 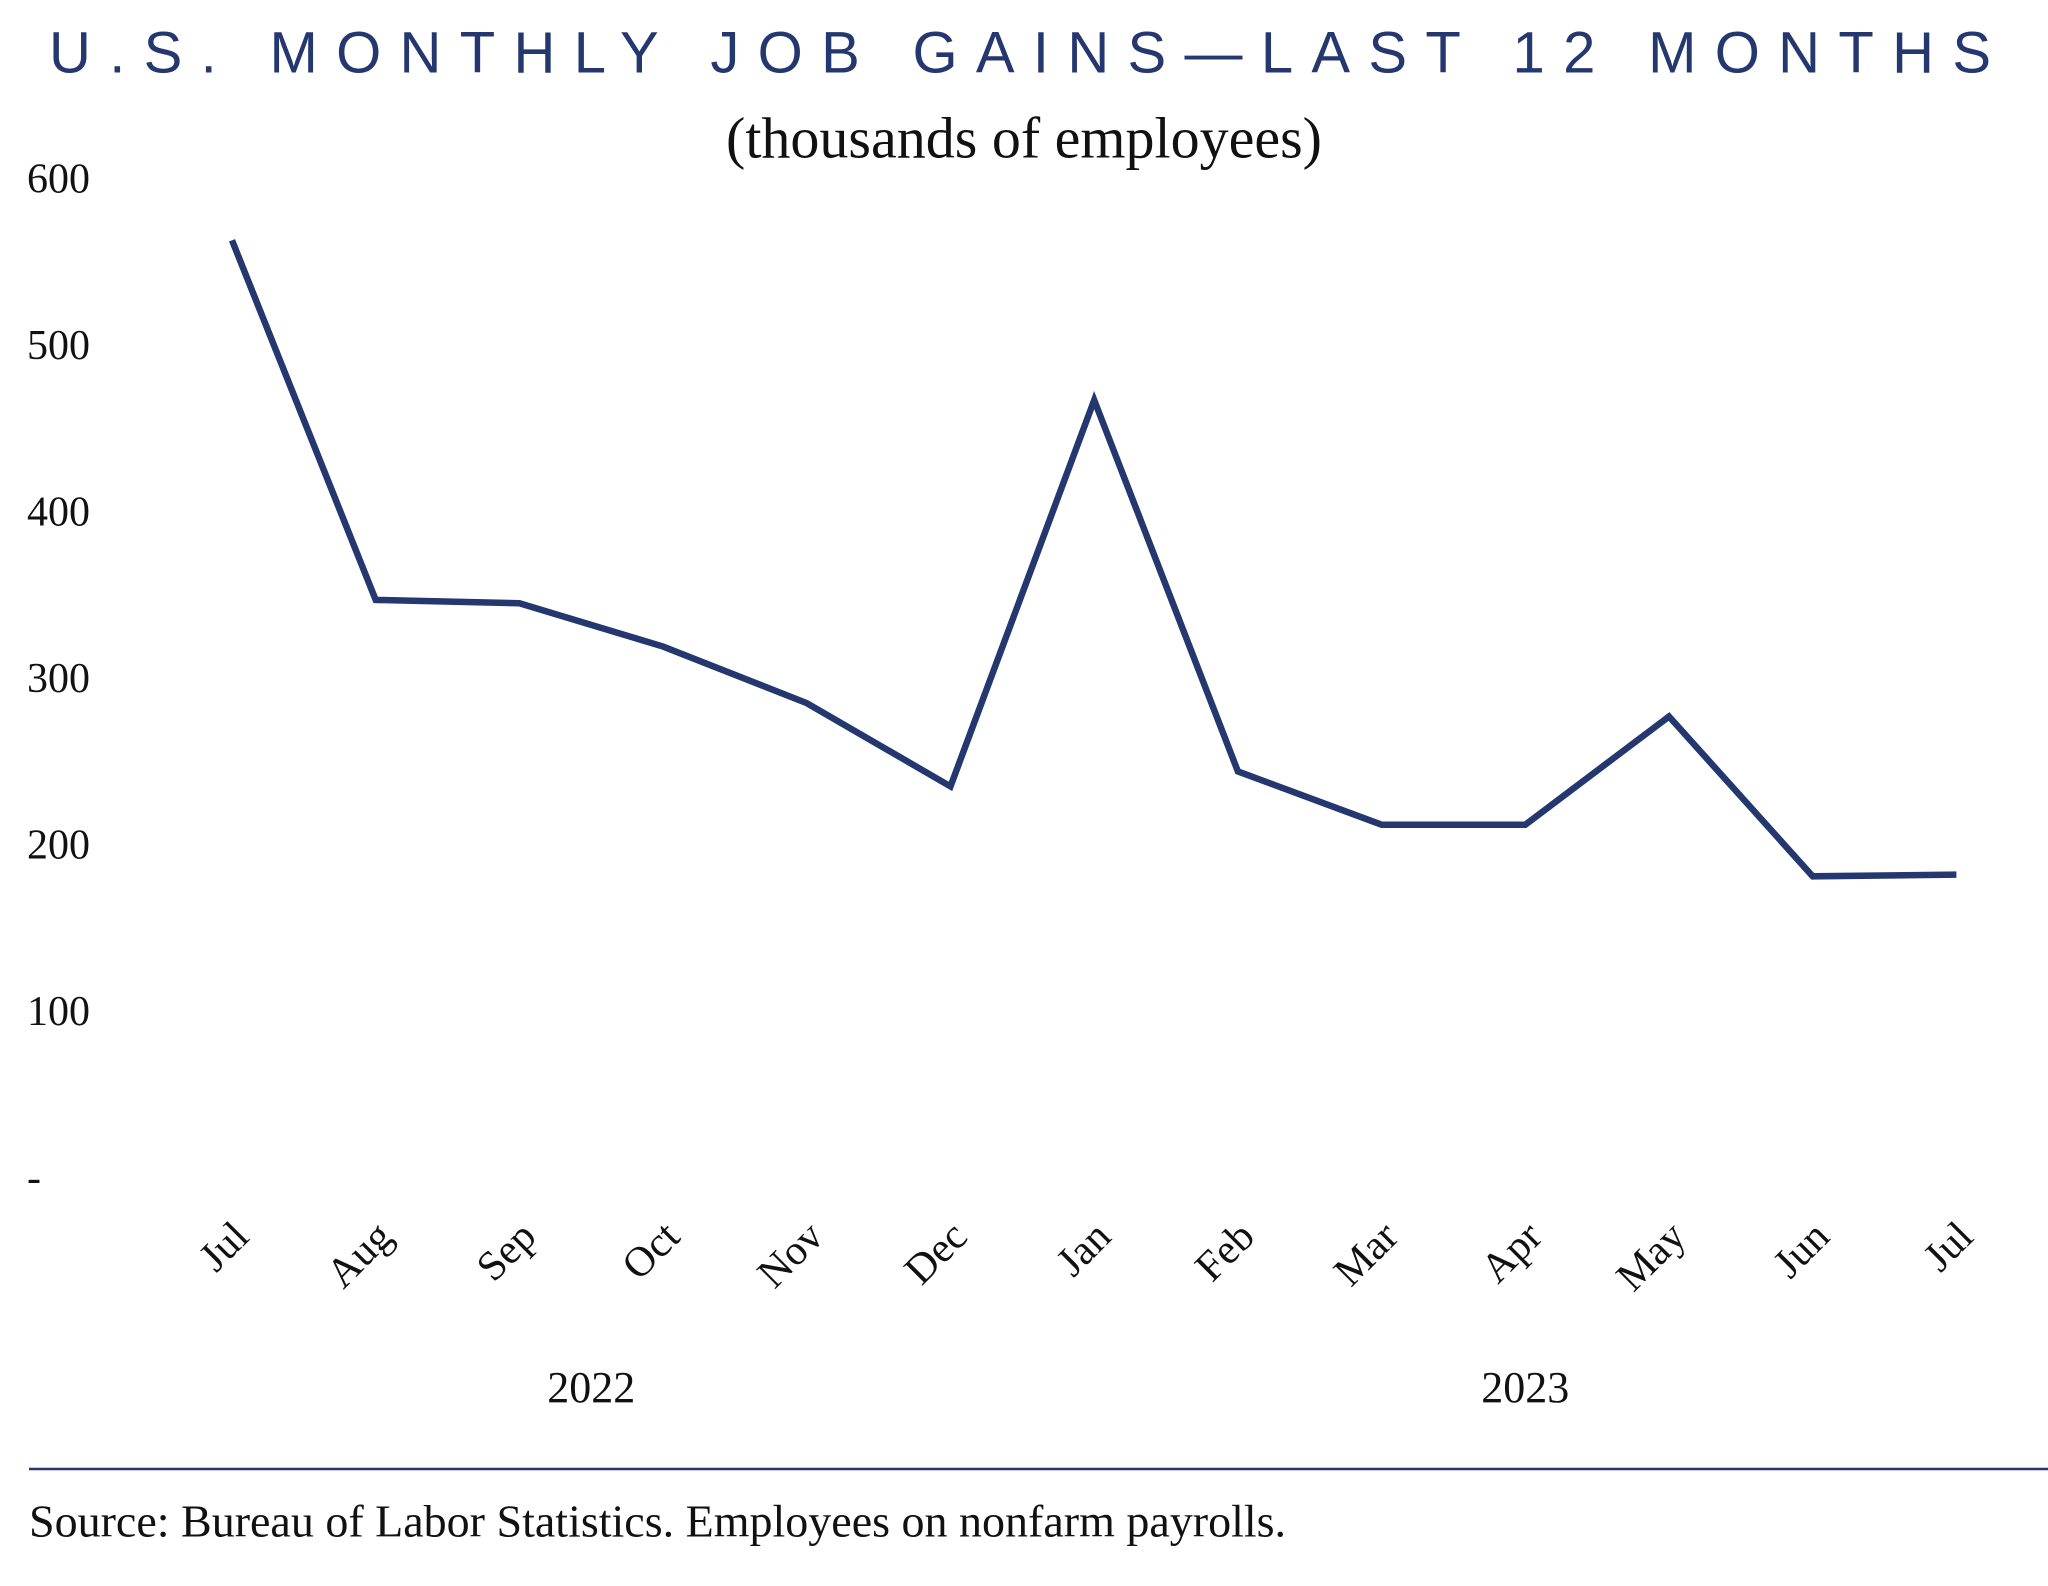 I want to click on y-tick-label: 300, so click(x=58, y=679).